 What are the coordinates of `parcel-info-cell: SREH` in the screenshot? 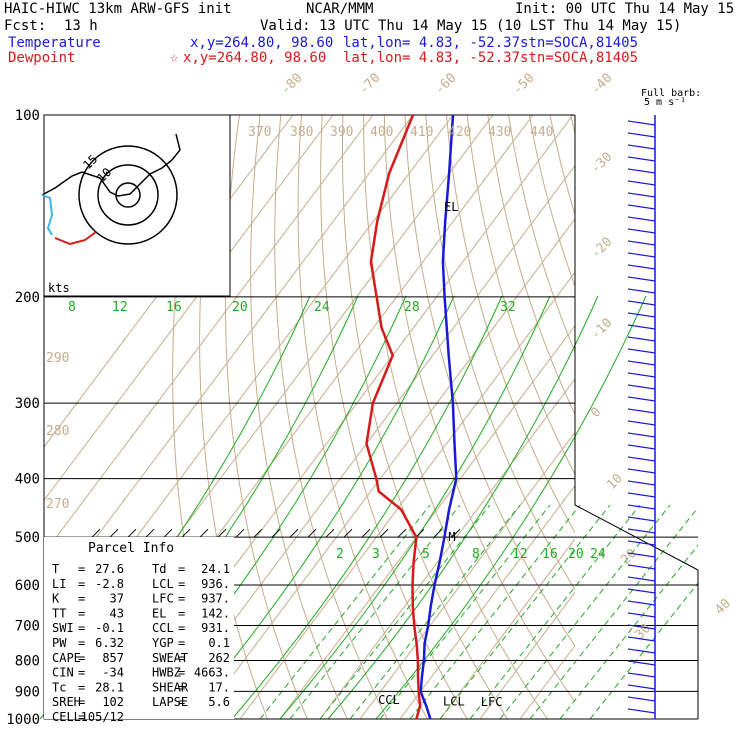 It's located at (66, 702).